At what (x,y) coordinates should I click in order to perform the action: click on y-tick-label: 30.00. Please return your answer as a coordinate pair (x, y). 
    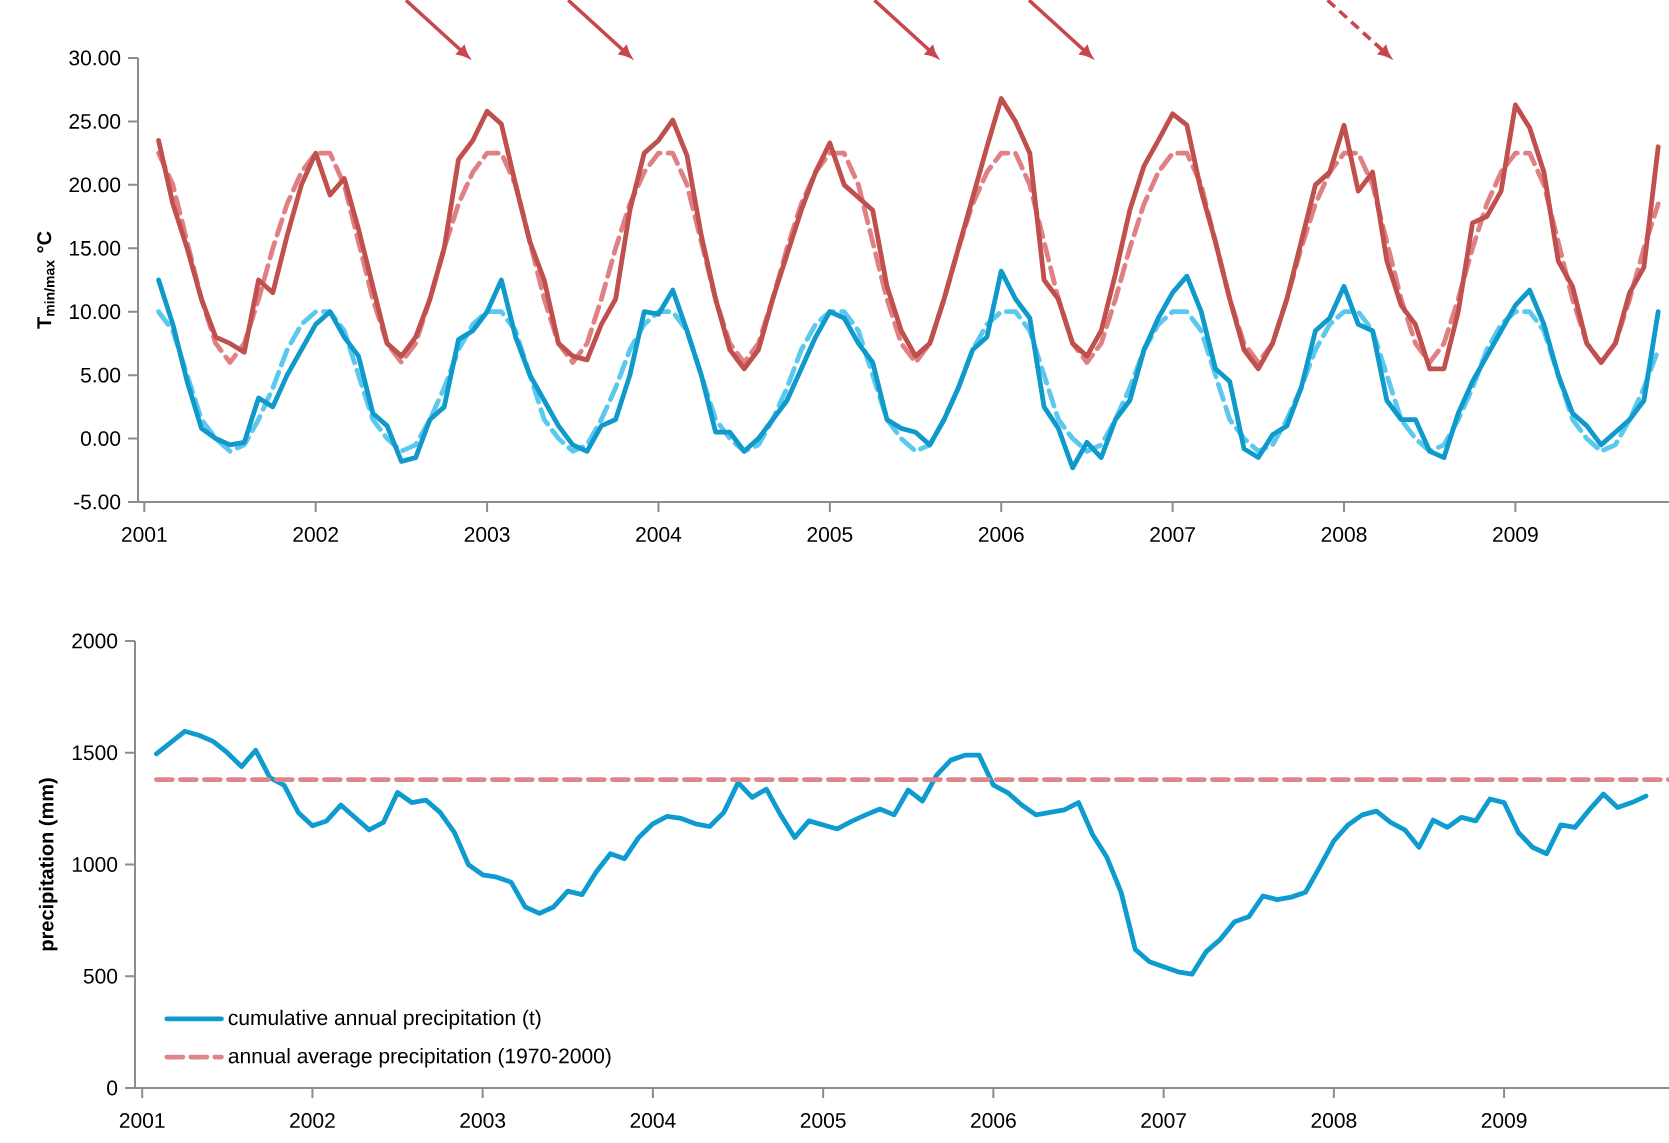
    Looking at the image, I should click on (95, 58).